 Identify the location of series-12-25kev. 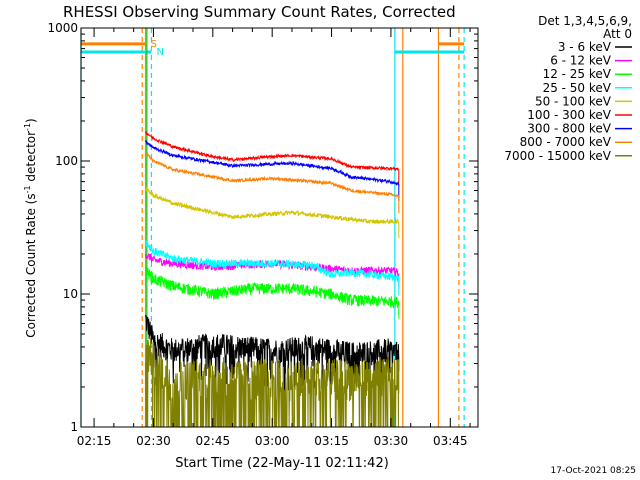
(272, 292).